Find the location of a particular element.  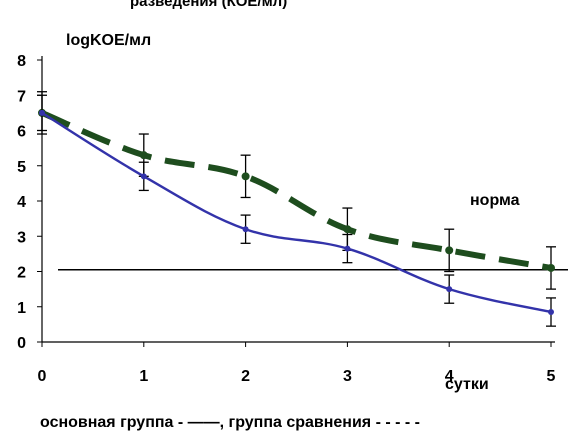

reference-line-label: норма is located at coordinates (495, 200).